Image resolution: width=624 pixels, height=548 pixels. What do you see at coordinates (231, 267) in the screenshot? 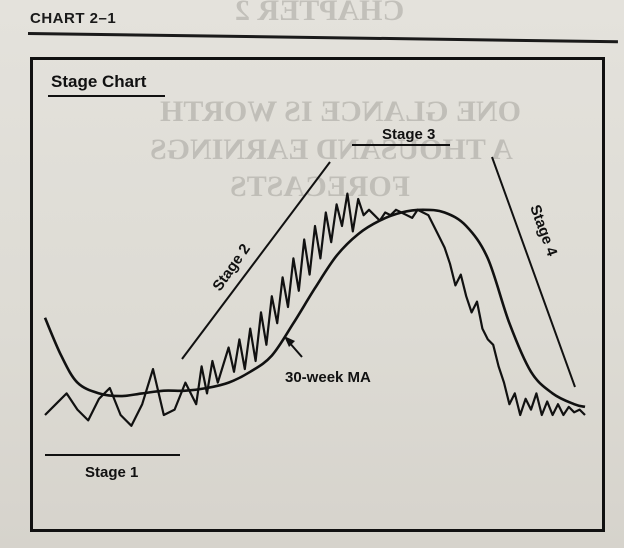
I see `stage-2-label: Stage 2` at bounding box center [231, 267].